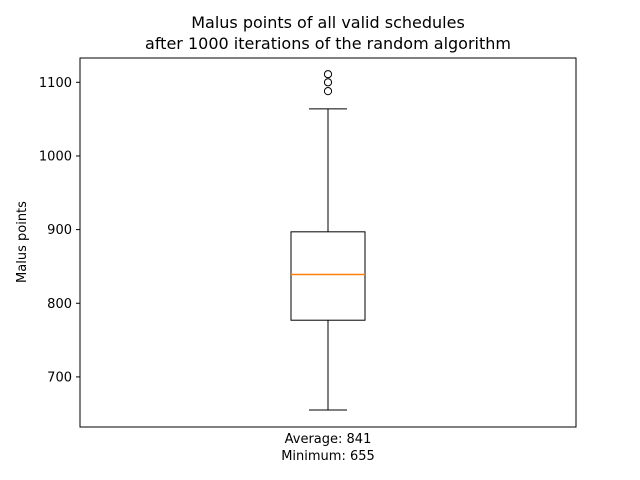 The width and height of the screenshot is (640, 480). What do you see at coordinates (328, 276) in the screenshot?
I see `interquartile-box` at bounding box center [328, 276].